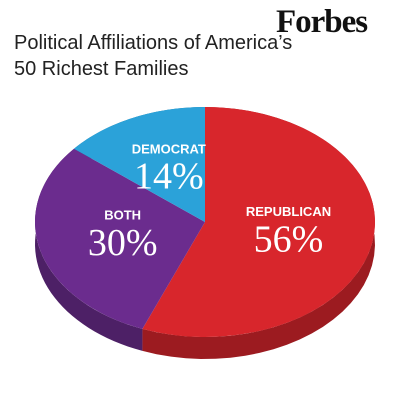 The height and width of the screenshot is (400, 400). I want to click on slice-category-label: REPUBLICAN, so click(288, 211).